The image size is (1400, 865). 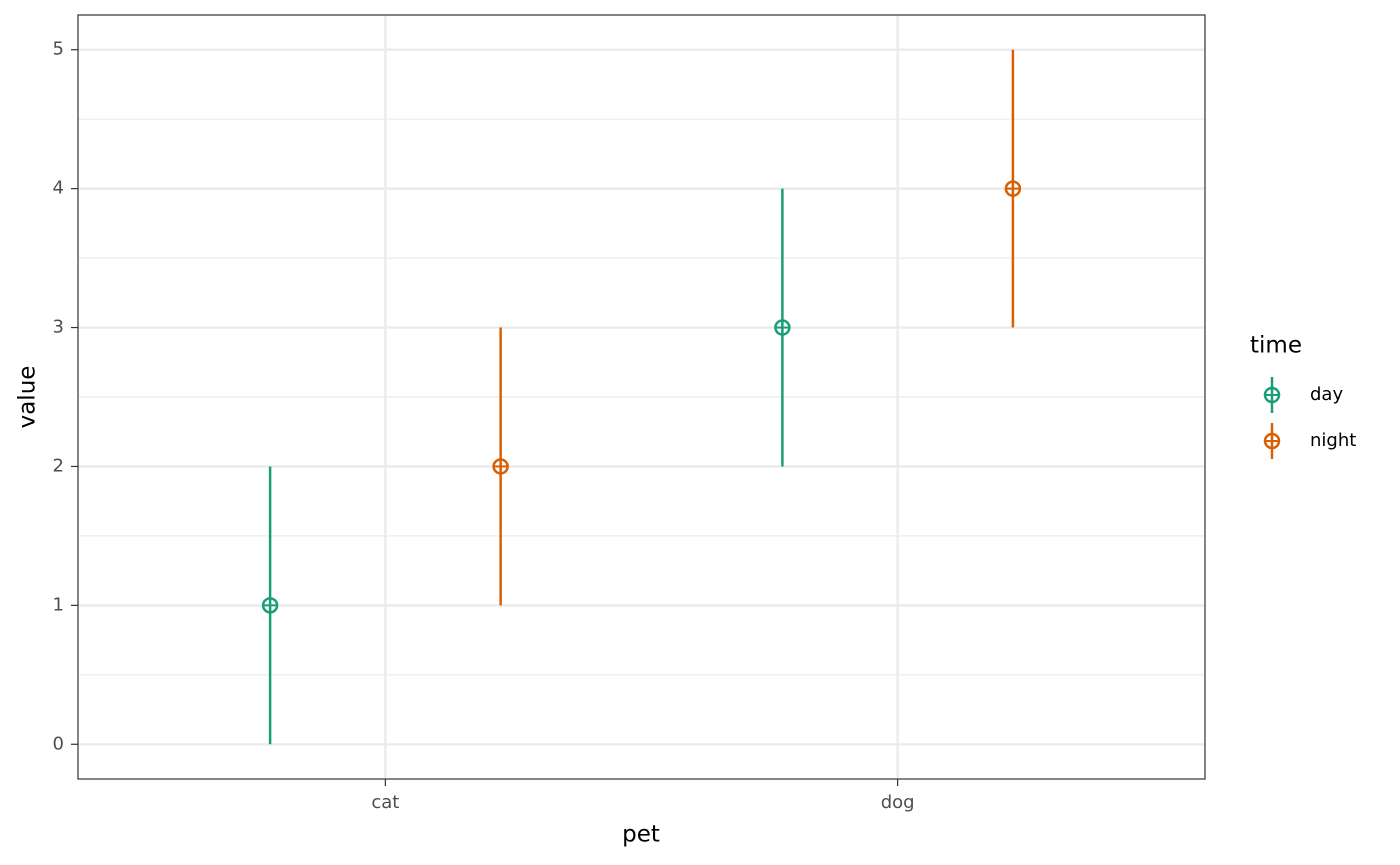 What do you see at coordinates (58, 604) in the screenshot?
I see `y-tick-label: 1` at bounding box center [58, 604].